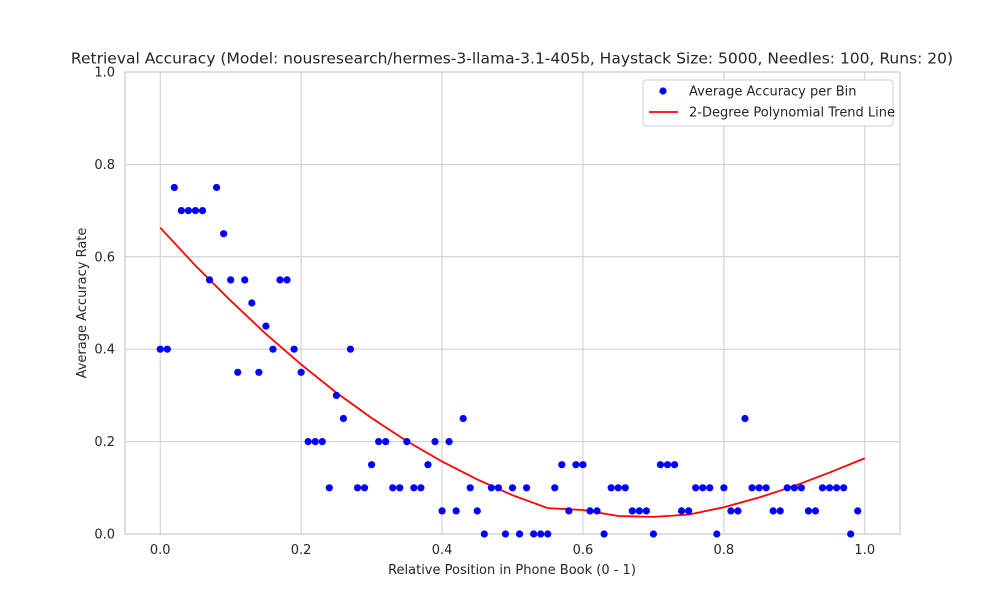  I want to click on y-tick-label: 0.6, so click(104, 257).